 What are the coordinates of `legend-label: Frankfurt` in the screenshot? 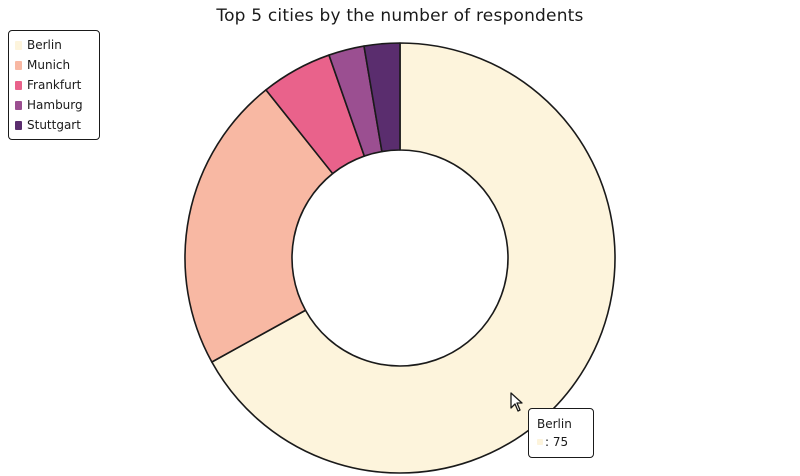 It's located at (54, 85).